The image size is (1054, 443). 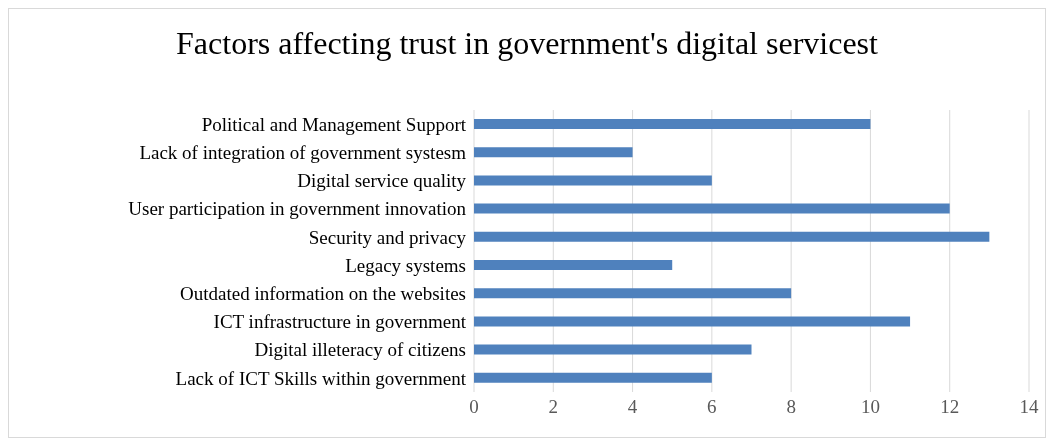 I want to click on x-tick-label: 6, so click(x=712, y=407).